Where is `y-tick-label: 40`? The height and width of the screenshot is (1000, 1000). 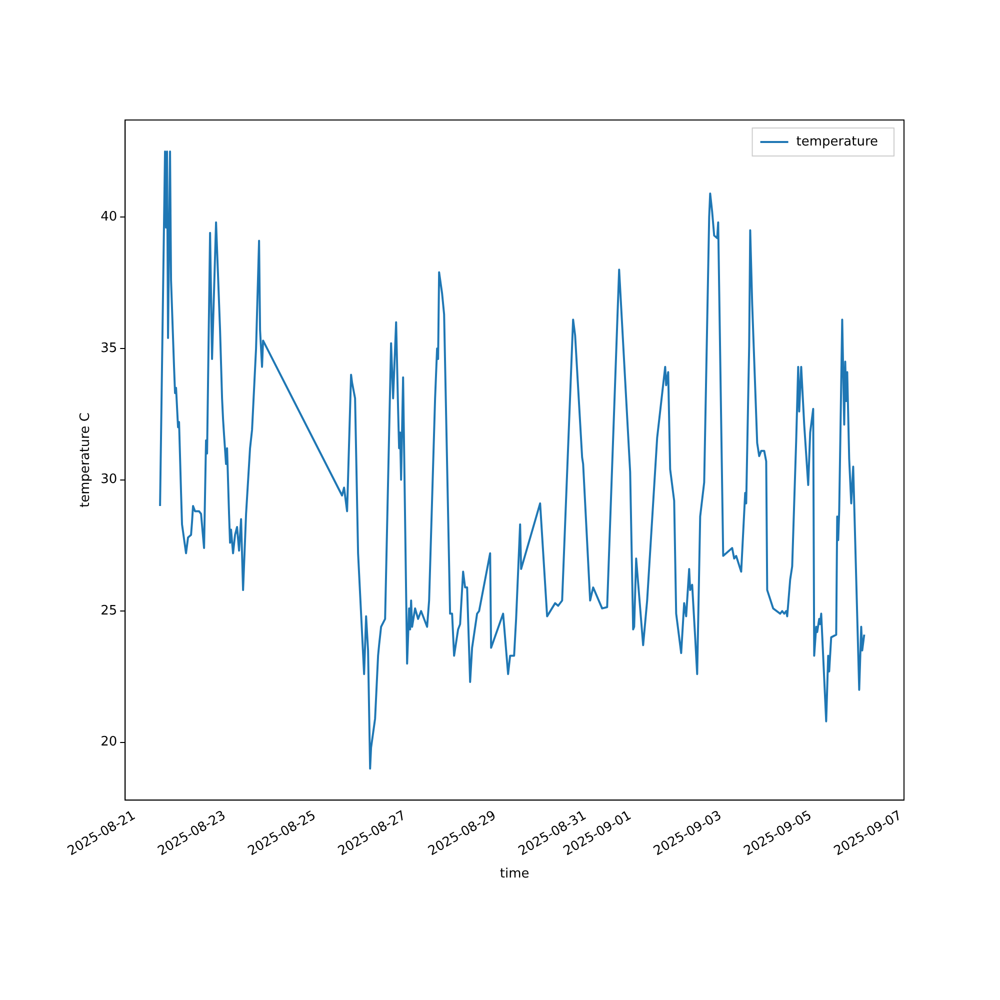 y-tick-label: 40 is located at coordinates (109, 217).